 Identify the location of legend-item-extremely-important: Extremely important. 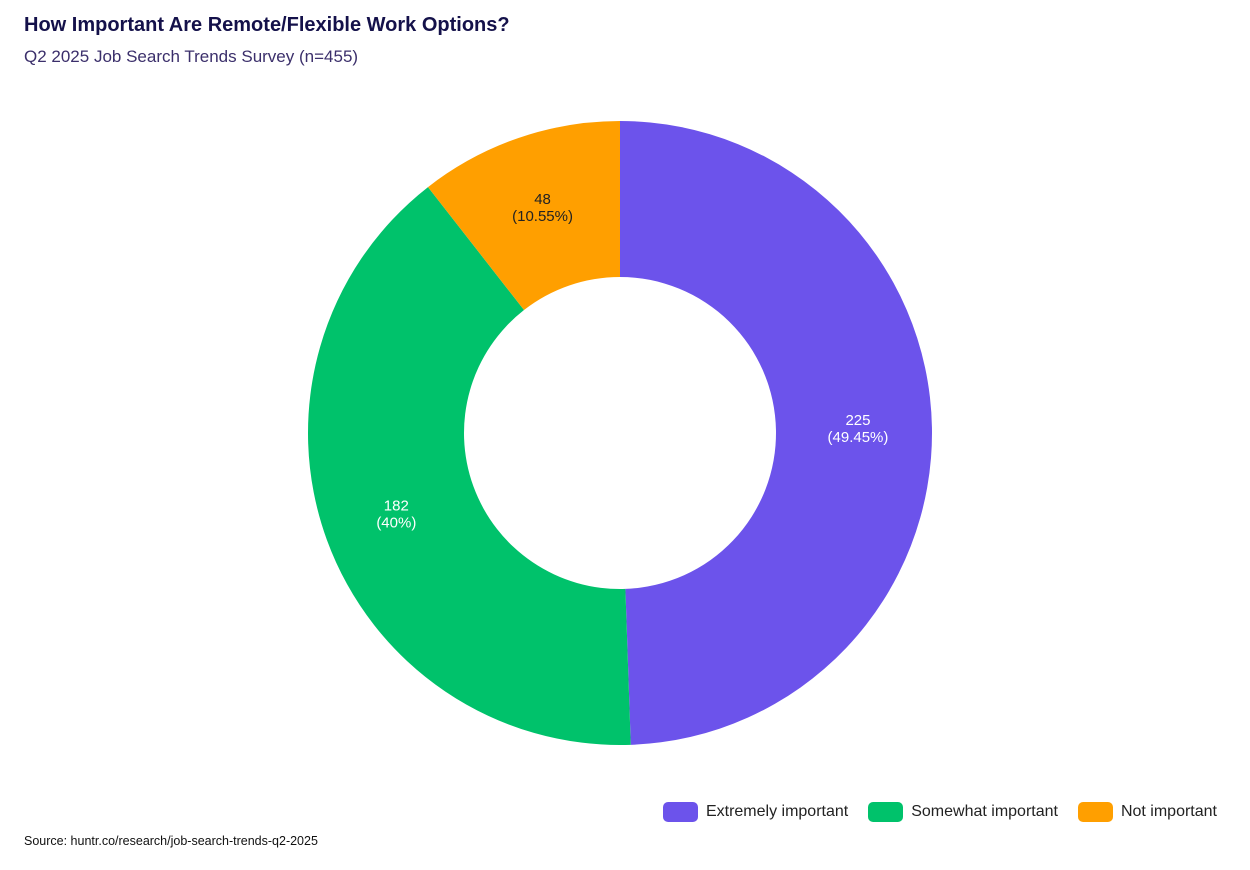
(755, 812).